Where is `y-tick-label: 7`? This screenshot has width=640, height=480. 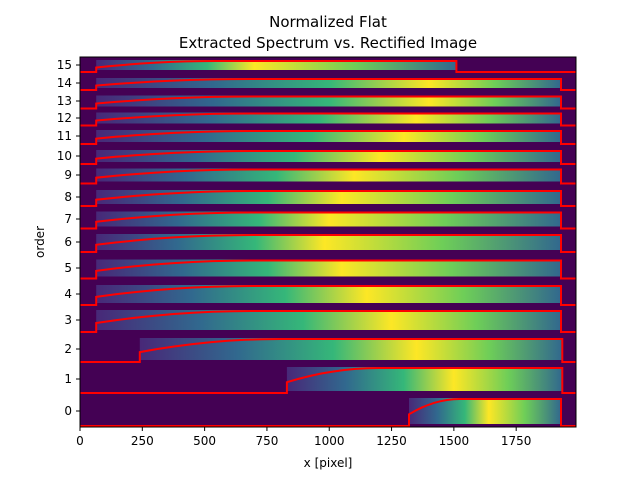 y-tick-label: 7 is located at coordinates (68, 219).